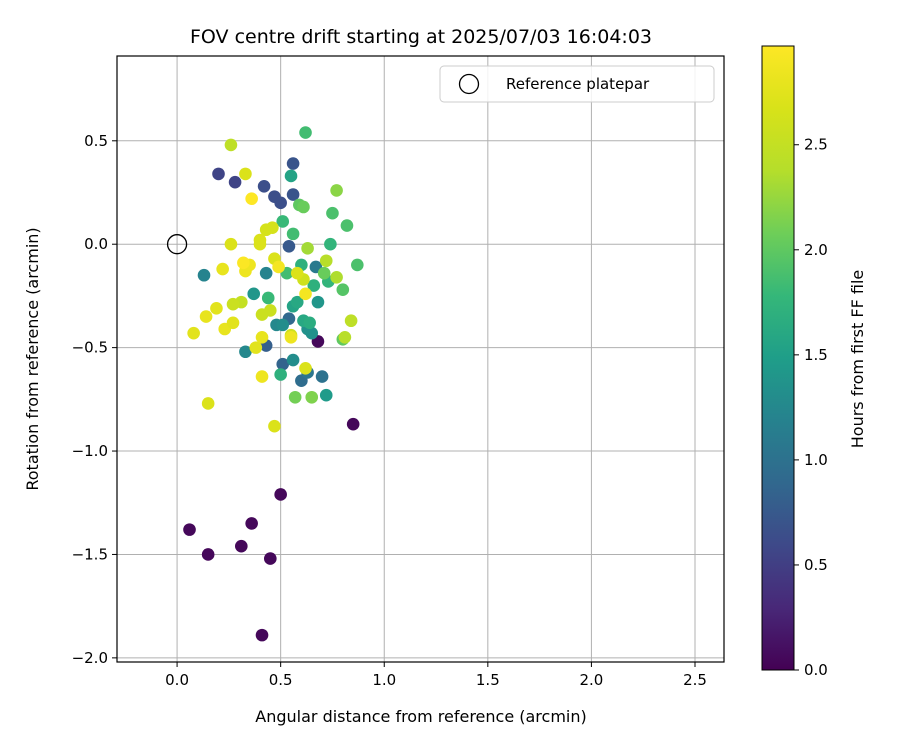 This screenshot has height=750, width=900. Describe the element at coordinates (90, 348) in the screenshot. I see `y-tick-label: −0.5` at that location.